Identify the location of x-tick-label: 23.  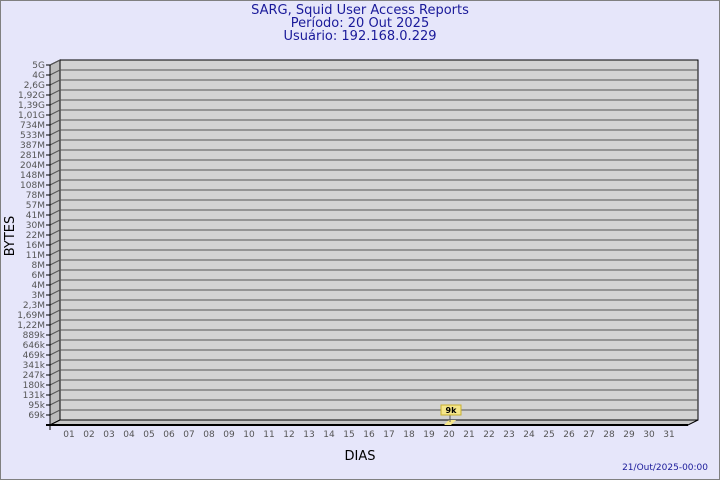
(508, 435).